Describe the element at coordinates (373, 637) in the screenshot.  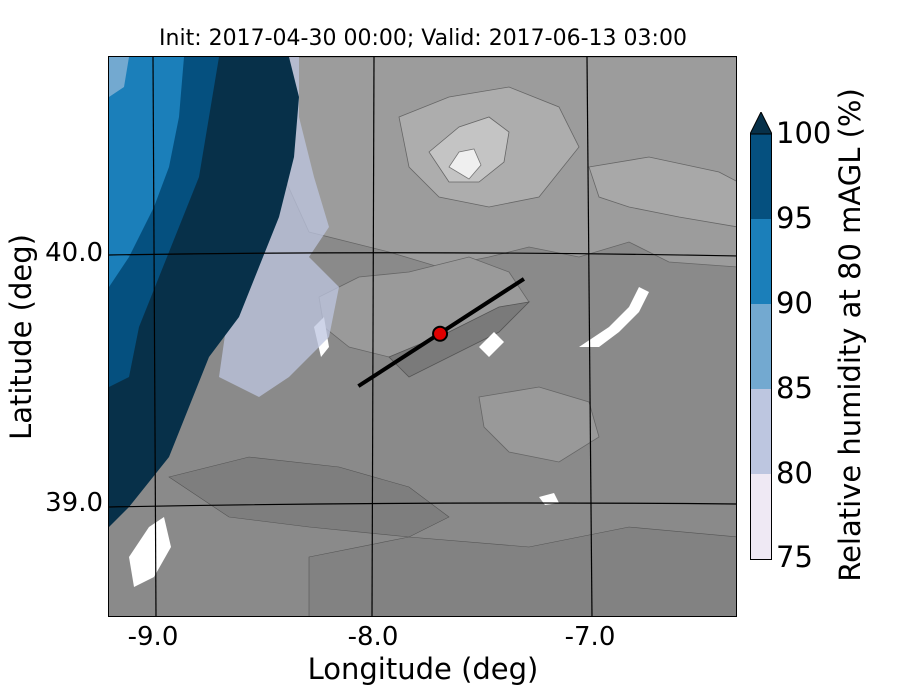
I see `x-tick-label: -8.0` at that location.